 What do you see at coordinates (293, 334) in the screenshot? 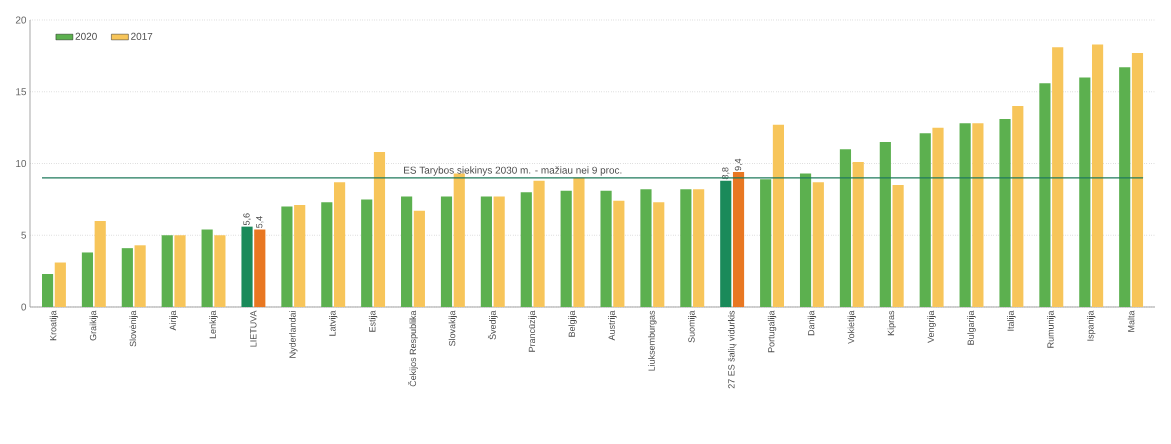
I see `x-tick-label: Nyderlandai` at bounding box center [293, 334].